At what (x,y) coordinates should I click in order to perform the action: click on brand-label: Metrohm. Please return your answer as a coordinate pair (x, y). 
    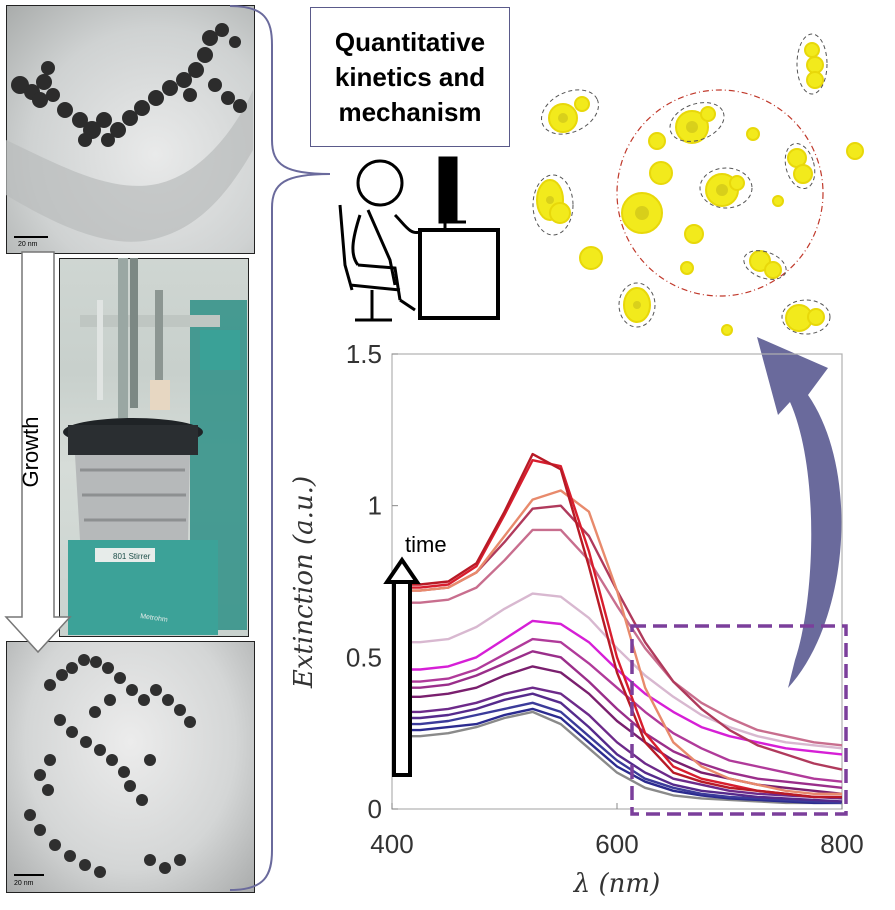
    Looking at the image, I should click on (154, 618).